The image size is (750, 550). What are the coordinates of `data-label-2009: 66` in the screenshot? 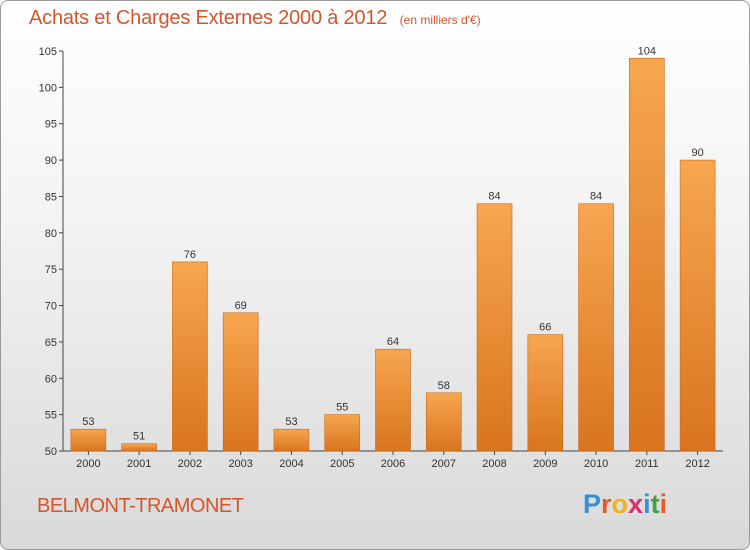 It's located at (545, 328).